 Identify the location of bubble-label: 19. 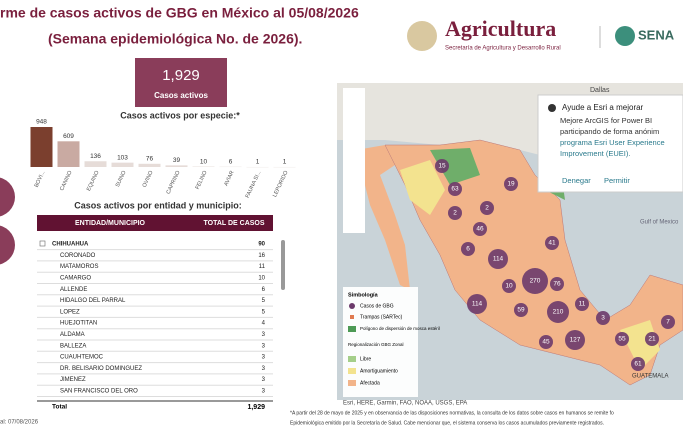
(511, 184).